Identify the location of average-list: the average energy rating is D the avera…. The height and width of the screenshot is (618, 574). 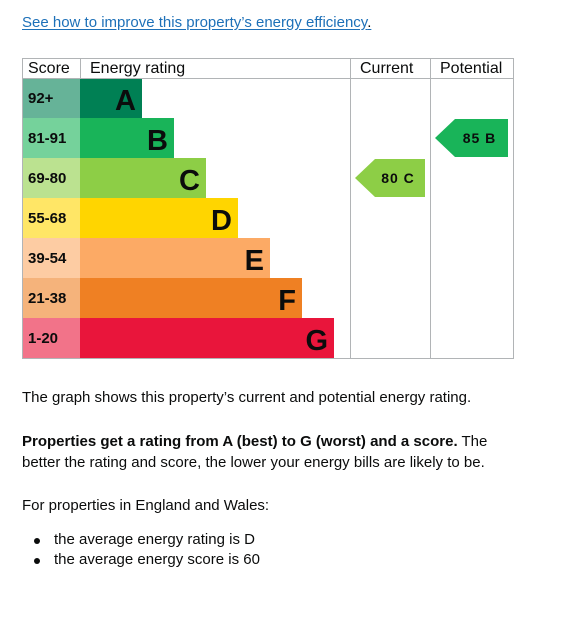
(141, 550).